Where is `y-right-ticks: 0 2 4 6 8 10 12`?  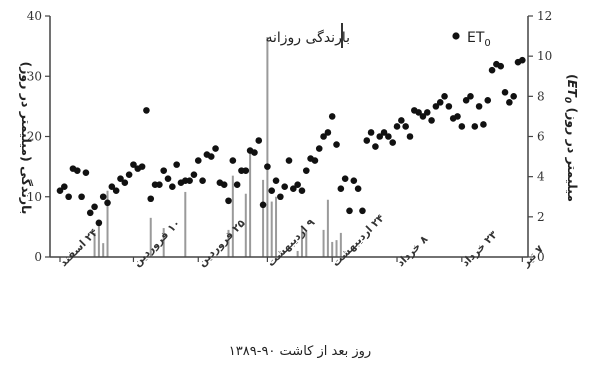 y-right-ticks: 0 2 4 6 8 10 12 is located at coordinates (540, 136).